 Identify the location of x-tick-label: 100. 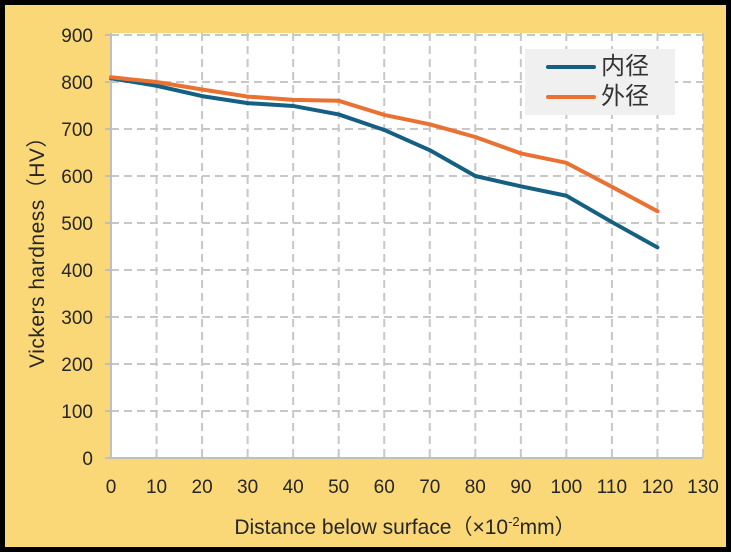
(567, 487).